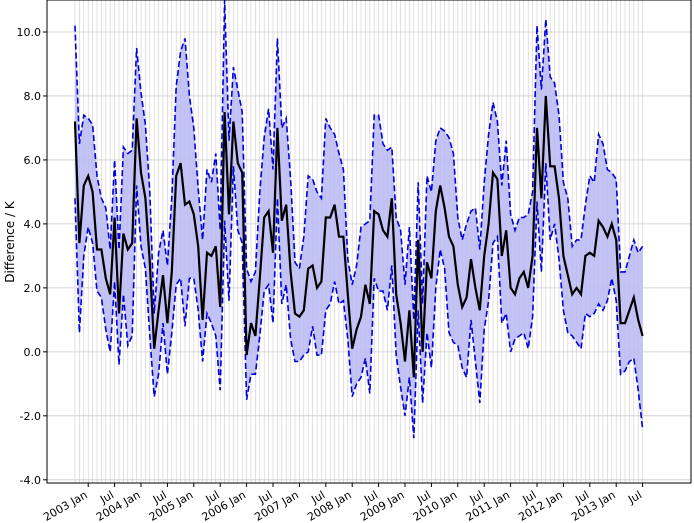 The image size is (694, 523). I want to click on x-tick-label: 2003 Jan, so click(65, 505).